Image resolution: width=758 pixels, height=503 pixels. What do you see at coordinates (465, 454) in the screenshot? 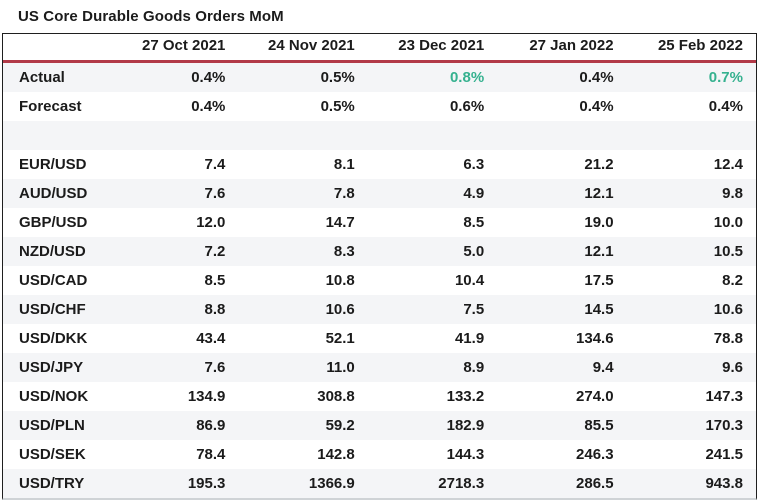
I see `value-cell: 144.3` at bounding box center [465, 454].